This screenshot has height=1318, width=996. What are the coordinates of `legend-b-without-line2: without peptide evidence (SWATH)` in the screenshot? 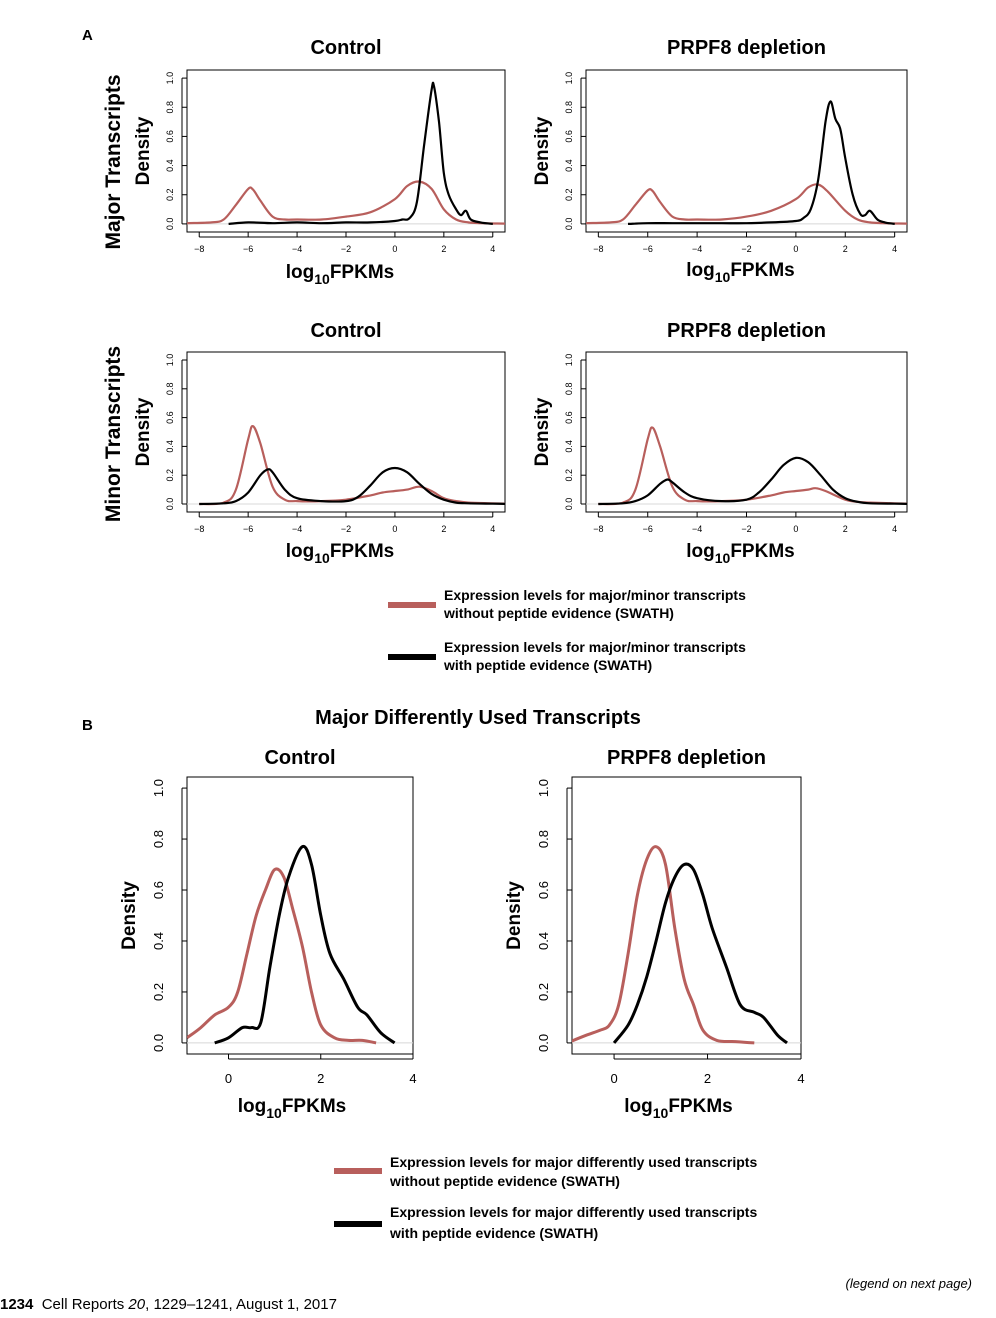 It's located at (504, 1181).